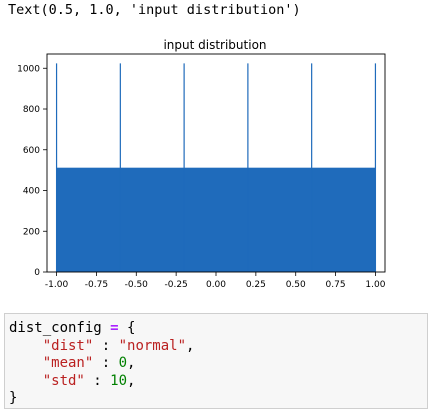 Image resolution: width=430 pixels, height=410 pixels. Describe the element at coordinates (123, 363) in the screenshot. I see `code-value-mean: 0` at that location.